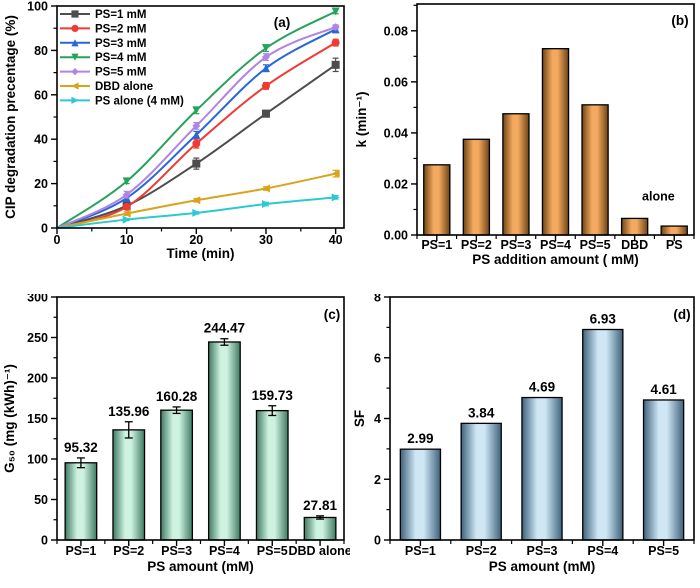 The image size is (700, 588). Describe the element at coordinates (266, 240) in the screenshot. I see `x-tick-label: 30` at that location.